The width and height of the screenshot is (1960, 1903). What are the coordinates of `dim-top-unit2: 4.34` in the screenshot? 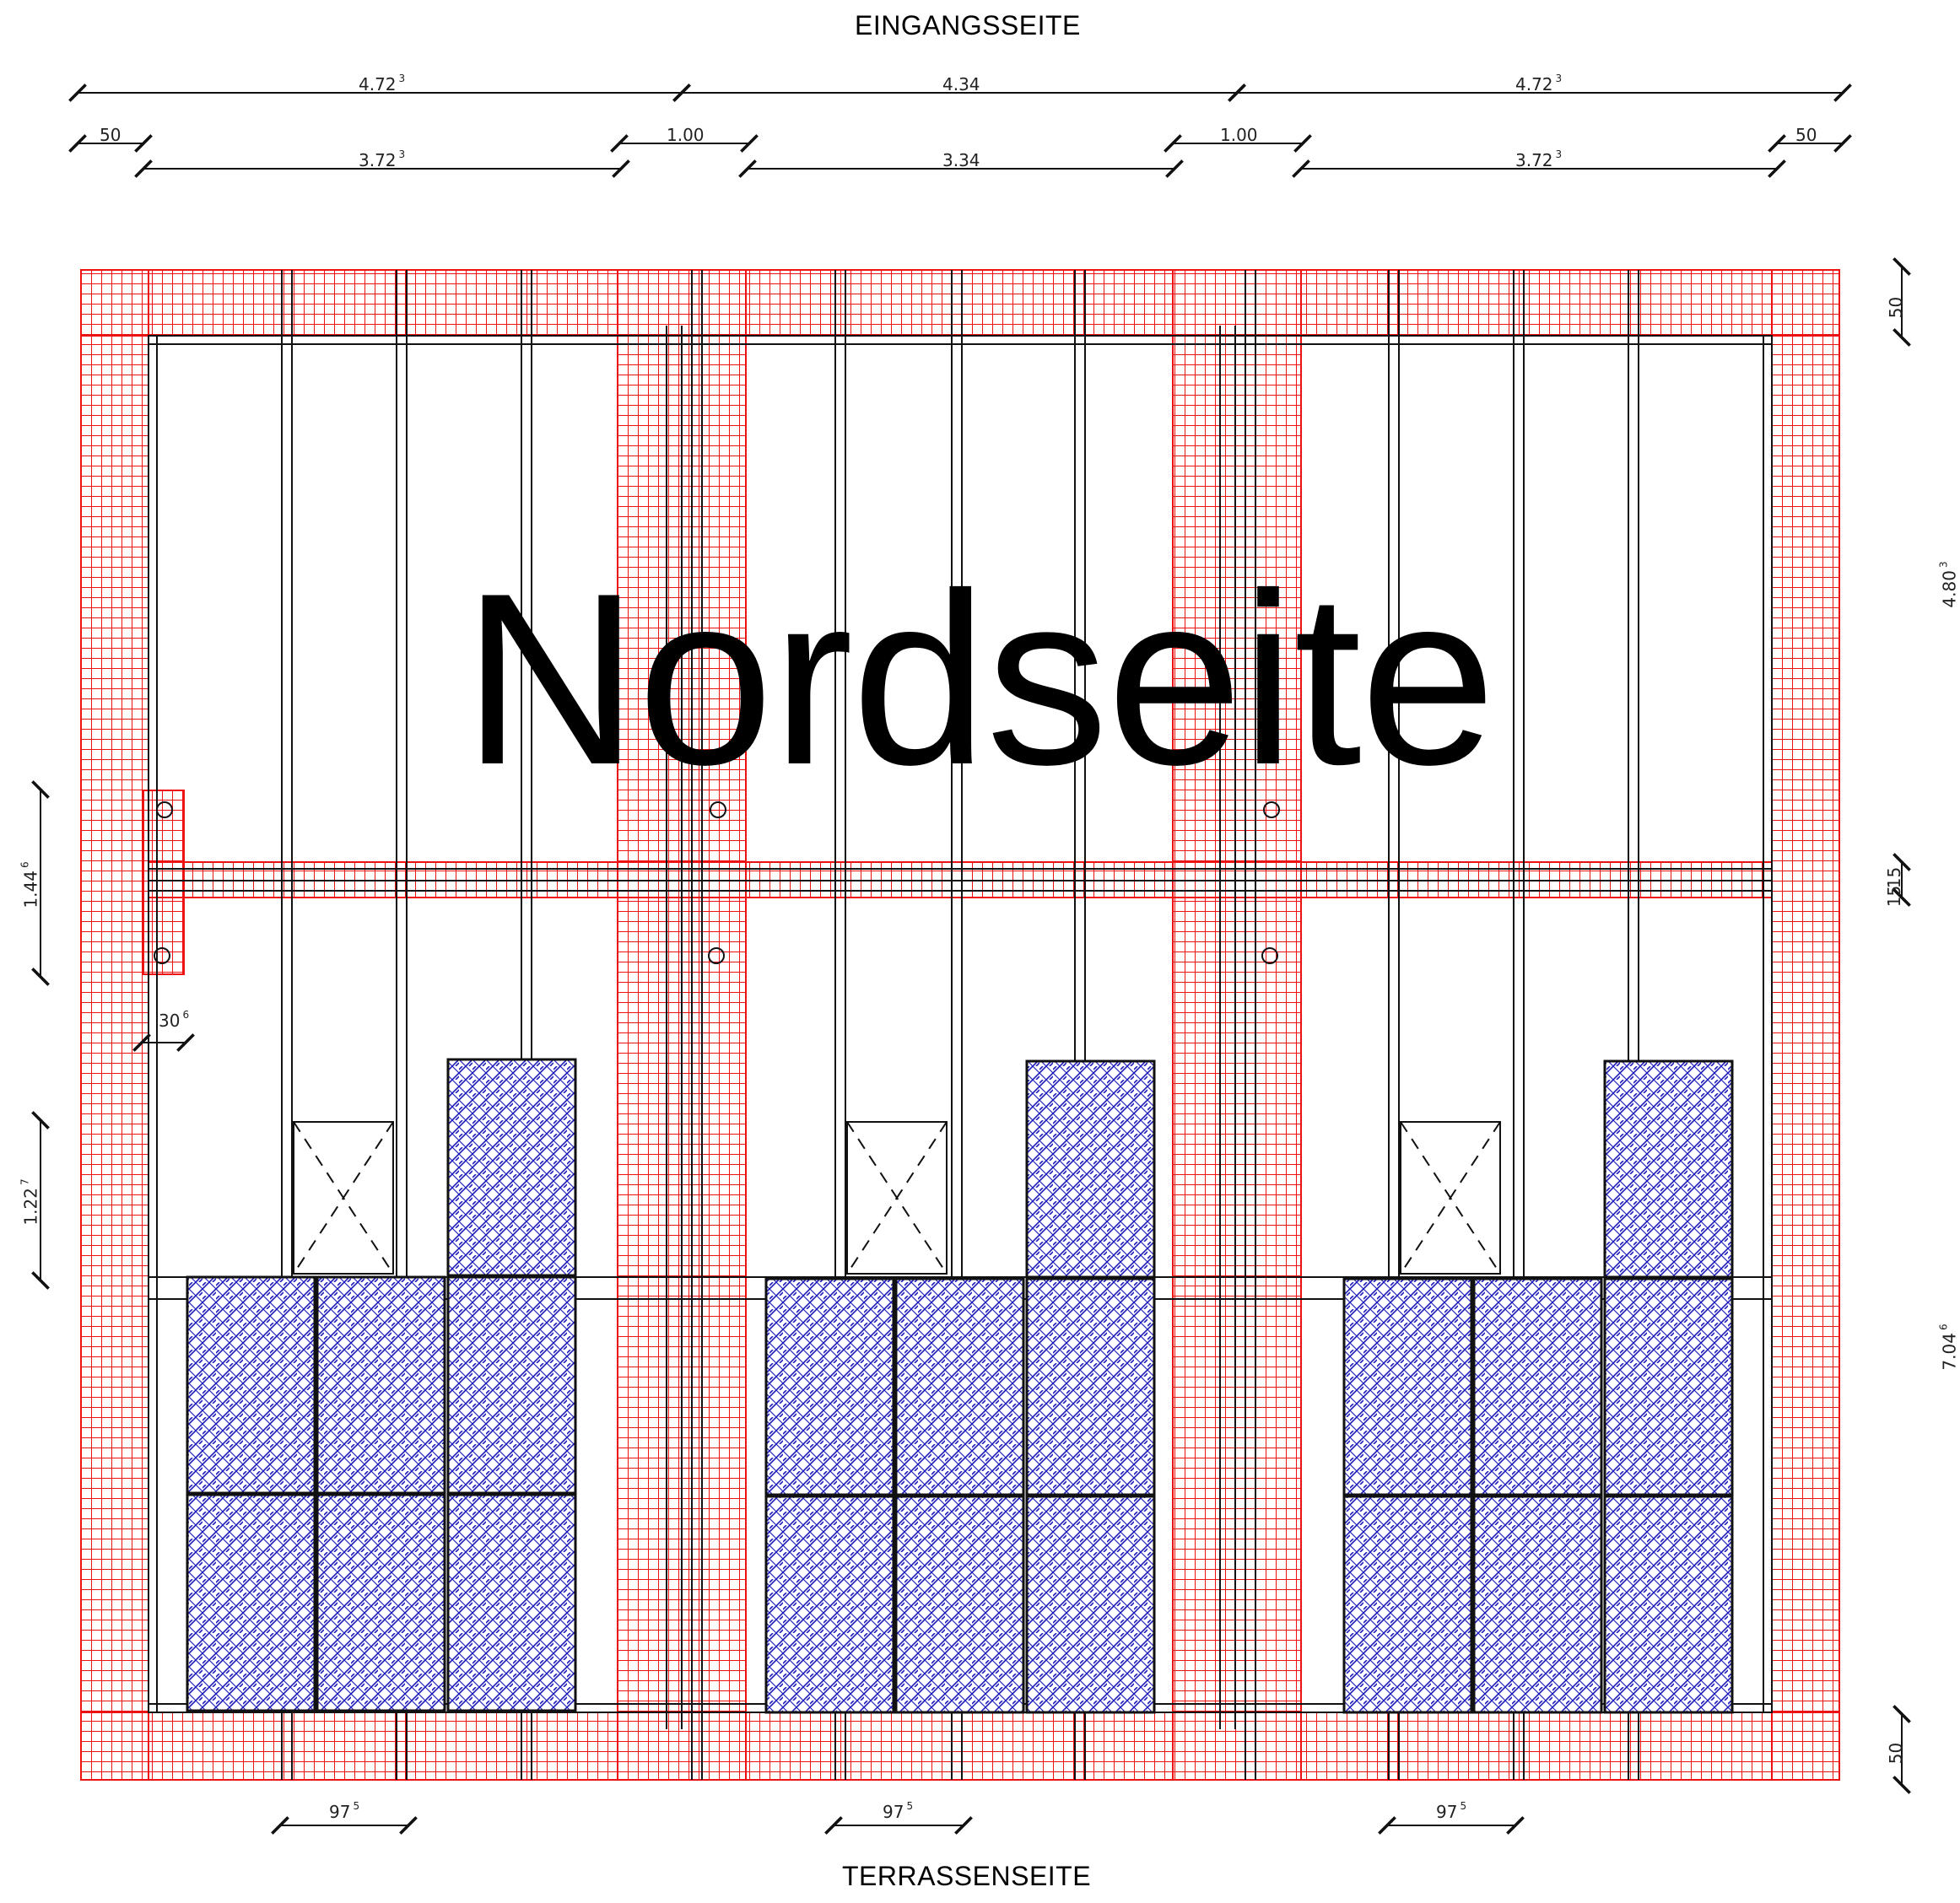 It's located at (961, 84).